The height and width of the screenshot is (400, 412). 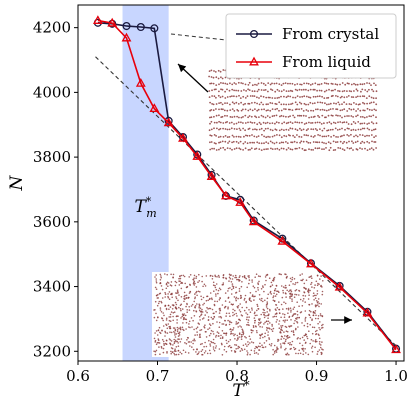 I want to click on liquid-snapshot-inset, so click(x=238, y=314).